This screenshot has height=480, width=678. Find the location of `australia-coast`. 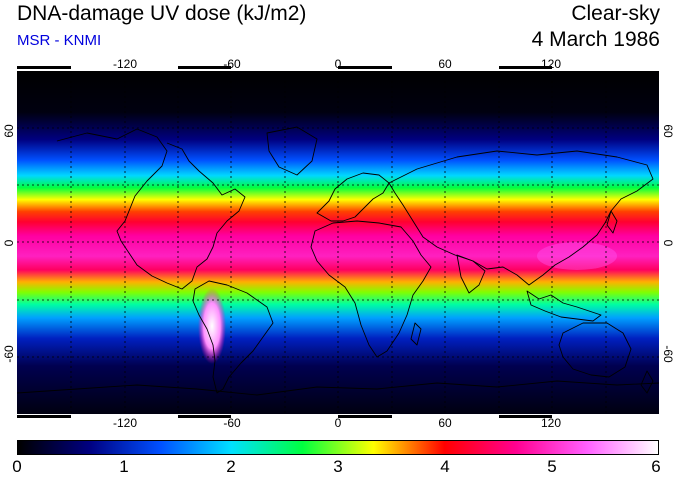

australia-coast is located at coordinates (595, 350).